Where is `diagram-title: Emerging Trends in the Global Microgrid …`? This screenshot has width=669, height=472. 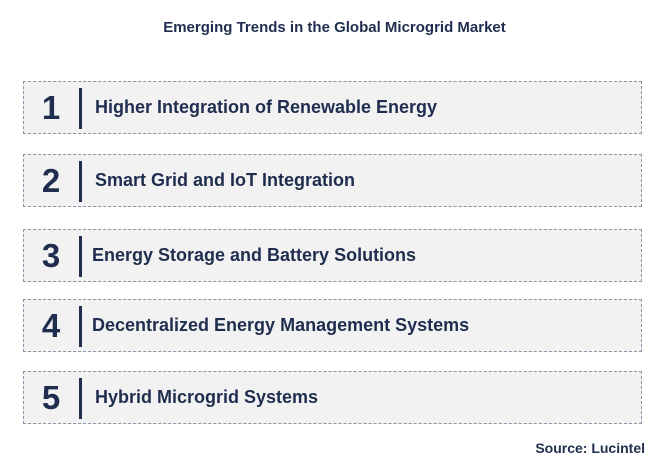
diagram-title: Emerging Trends in the Global Microgrid … is located at coordinates (334, 27).